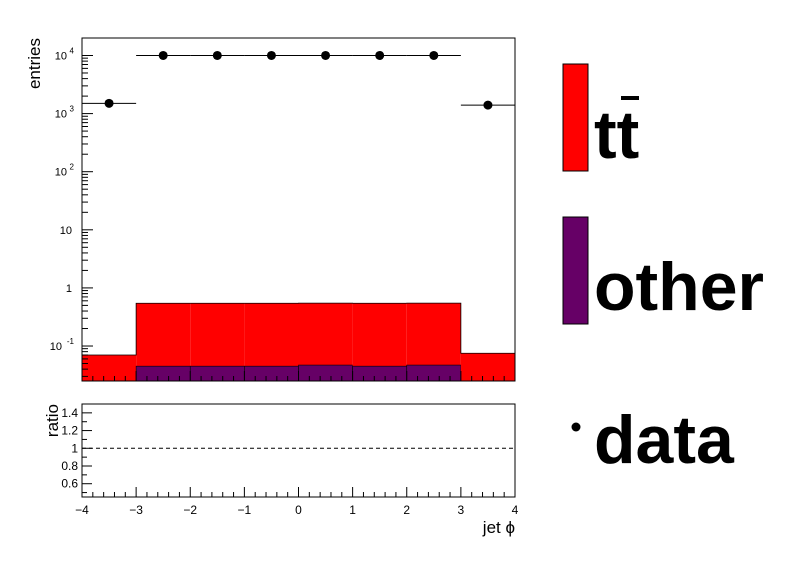  I want to click on ratio-y-tick-label: 1.4, so click(69, 413).